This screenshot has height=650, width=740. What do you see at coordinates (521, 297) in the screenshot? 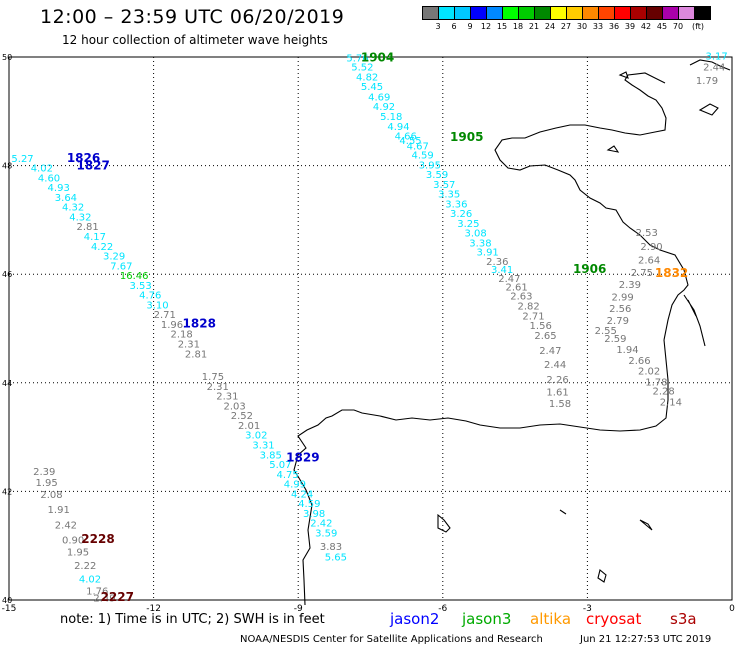
I see `wave-height-label: 2.63` at bounding box center [521, 297].